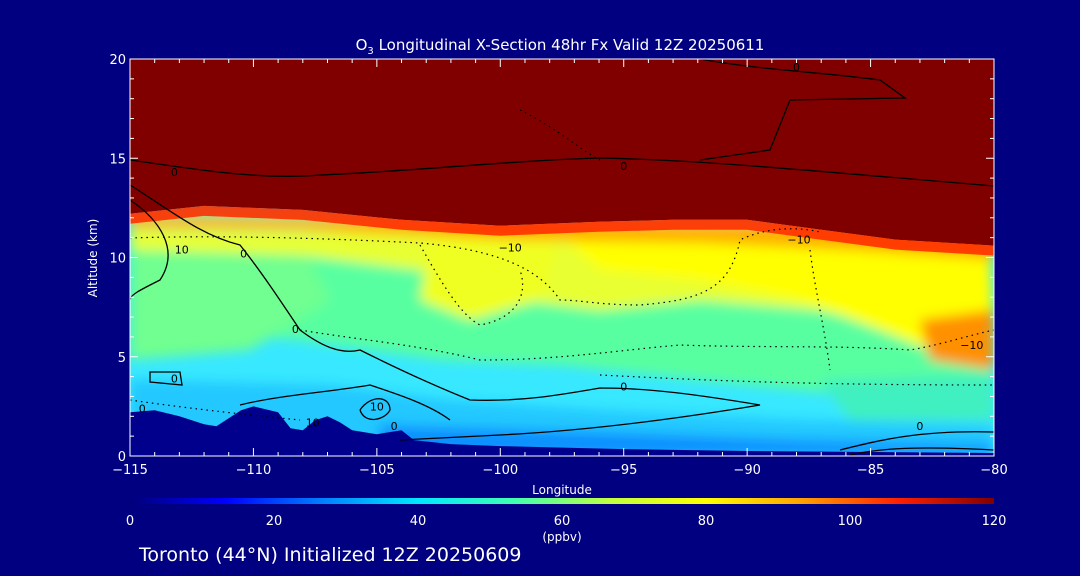 The image size is (1080, 576). What do you see at coordinates (561, 537) in the screenshot?
I see `colorbar-label: (ppbv)` at bounding box center [561, 537].